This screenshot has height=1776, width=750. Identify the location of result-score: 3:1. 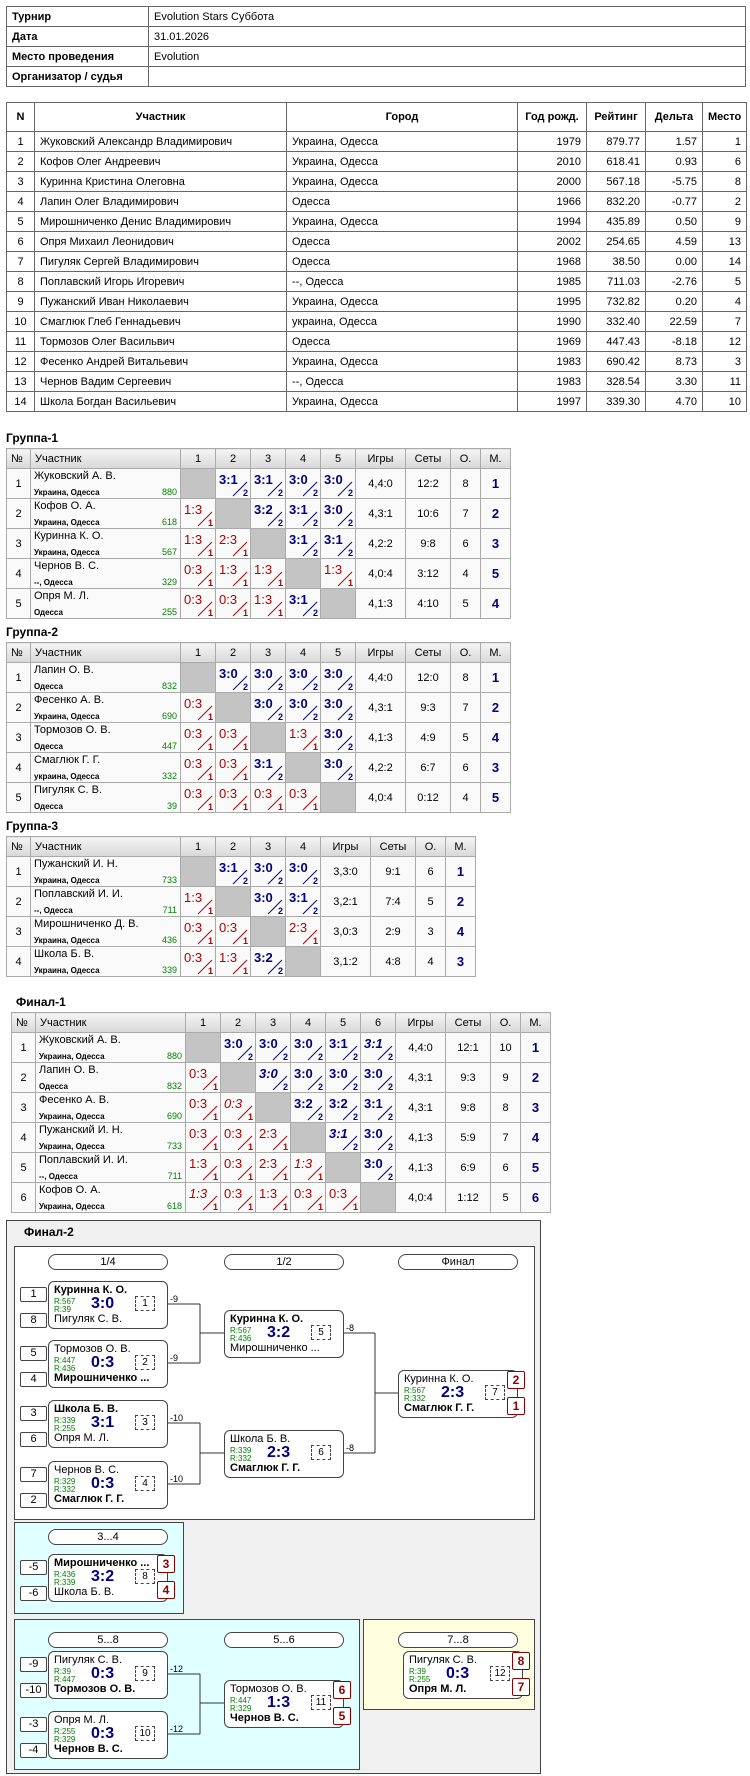
(298, 509).